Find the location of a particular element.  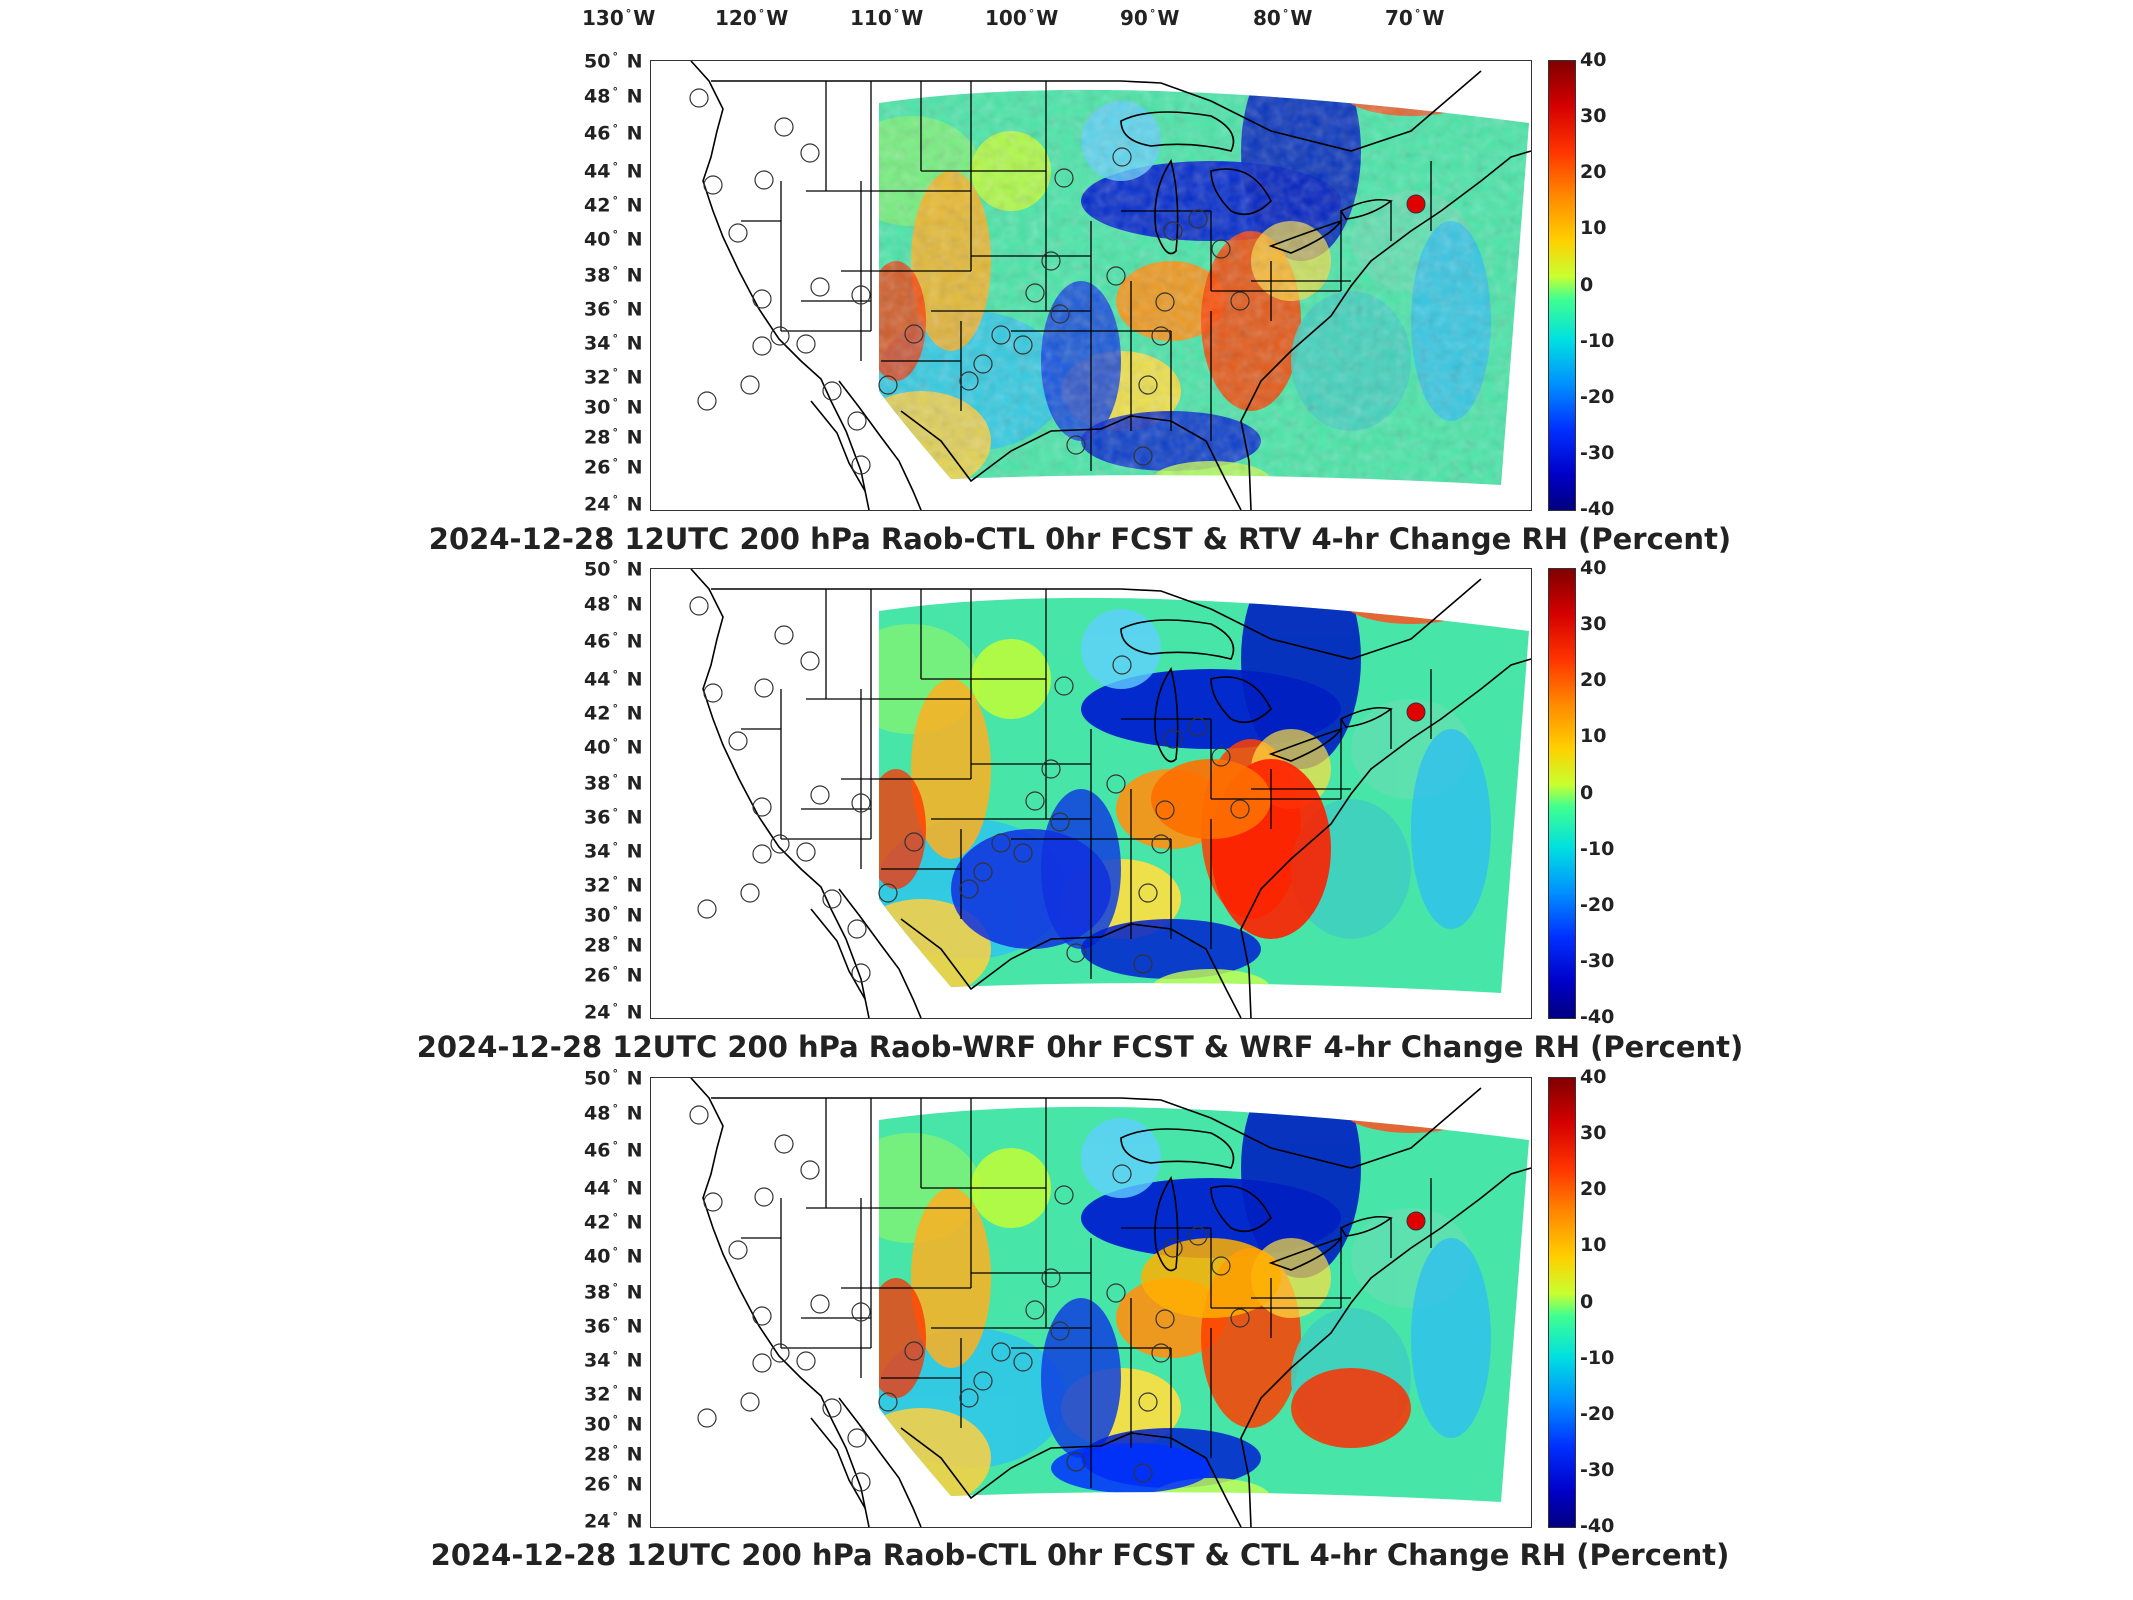

latitude-value: 28 is located at coordinates (597, 437).